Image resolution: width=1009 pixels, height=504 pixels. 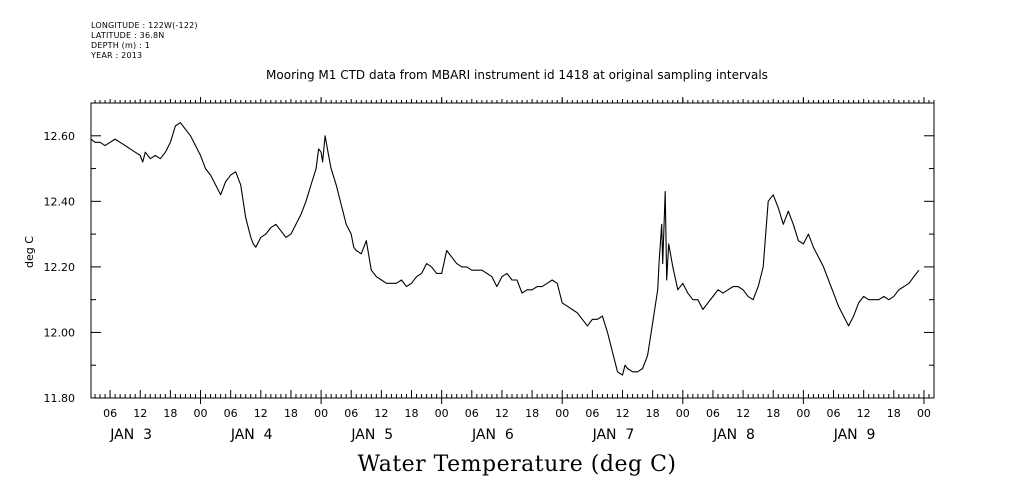 I want to click on x-day-label: JAN 5, so click(x=371, y=435).